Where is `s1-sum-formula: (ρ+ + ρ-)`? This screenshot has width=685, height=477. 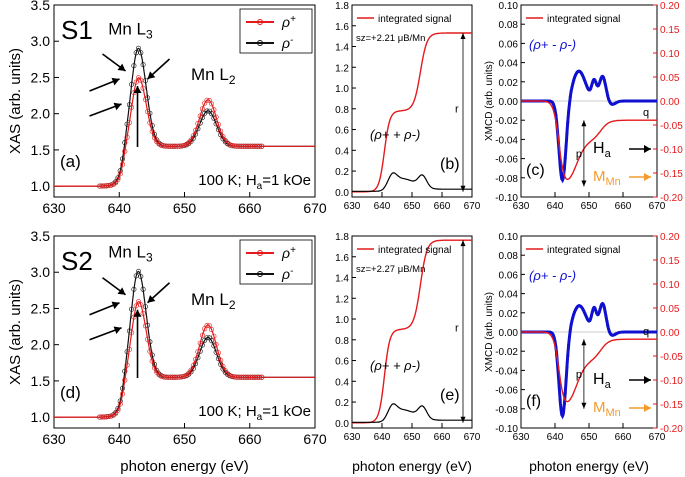
s1-sum-formula: (ρ+ + ρ-) is located at coordinates (395, 134).